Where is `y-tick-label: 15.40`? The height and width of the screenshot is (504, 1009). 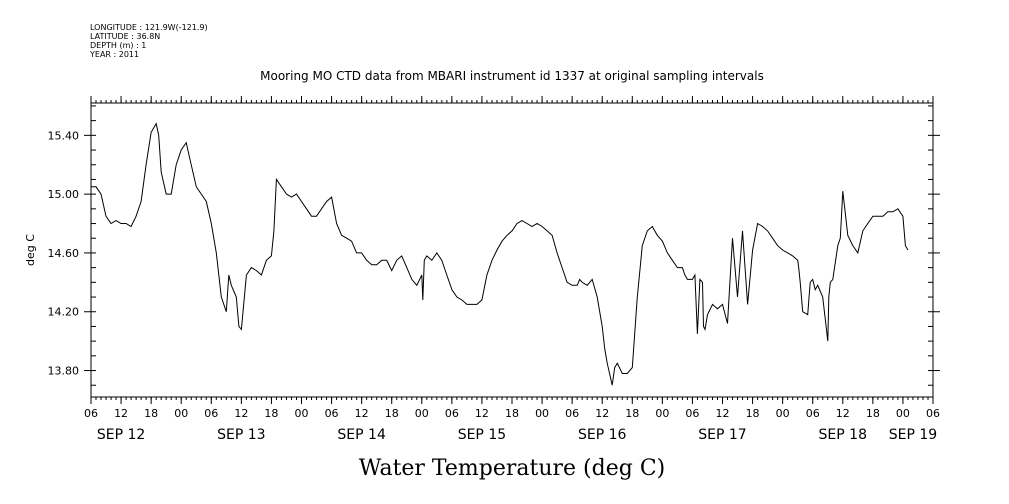 y-tick-label: 15.40 is located at coordinates (64, 135).